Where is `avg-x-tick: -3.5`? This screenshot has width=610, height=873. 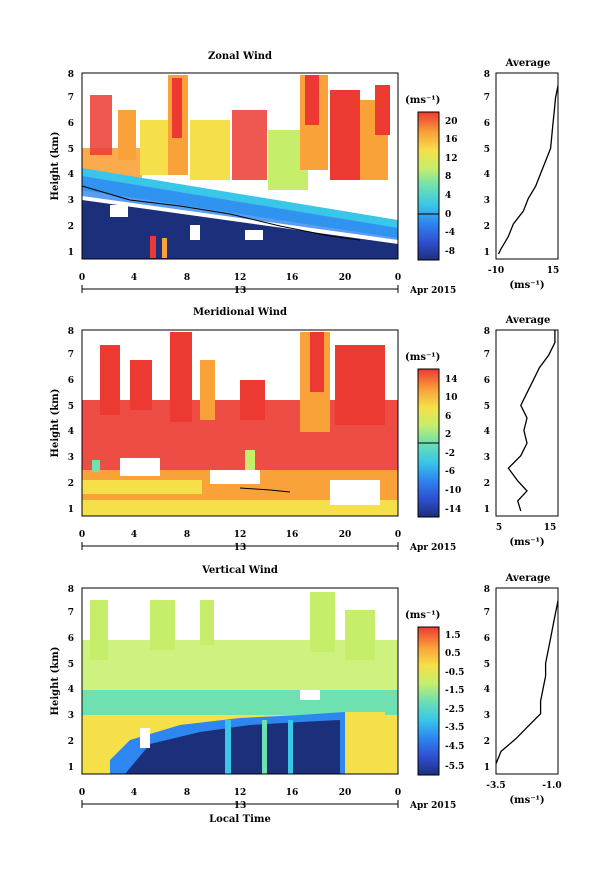 avg-x-tick: -3.5 is located at coordinates (495, 786).